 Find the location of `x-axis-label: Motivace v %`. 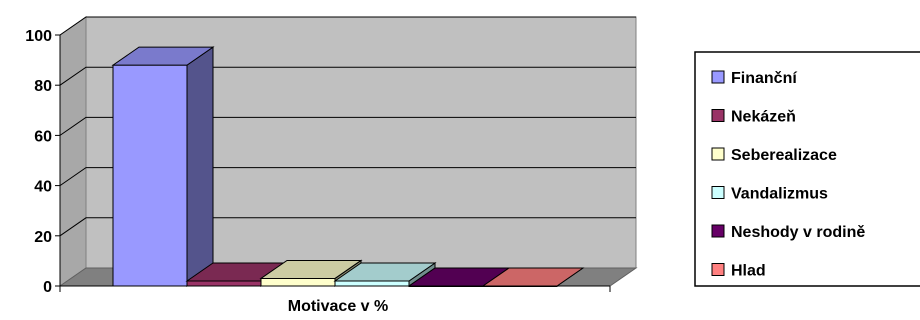

x-axis-label: Motivace v % is located at coordinates (338, 306).